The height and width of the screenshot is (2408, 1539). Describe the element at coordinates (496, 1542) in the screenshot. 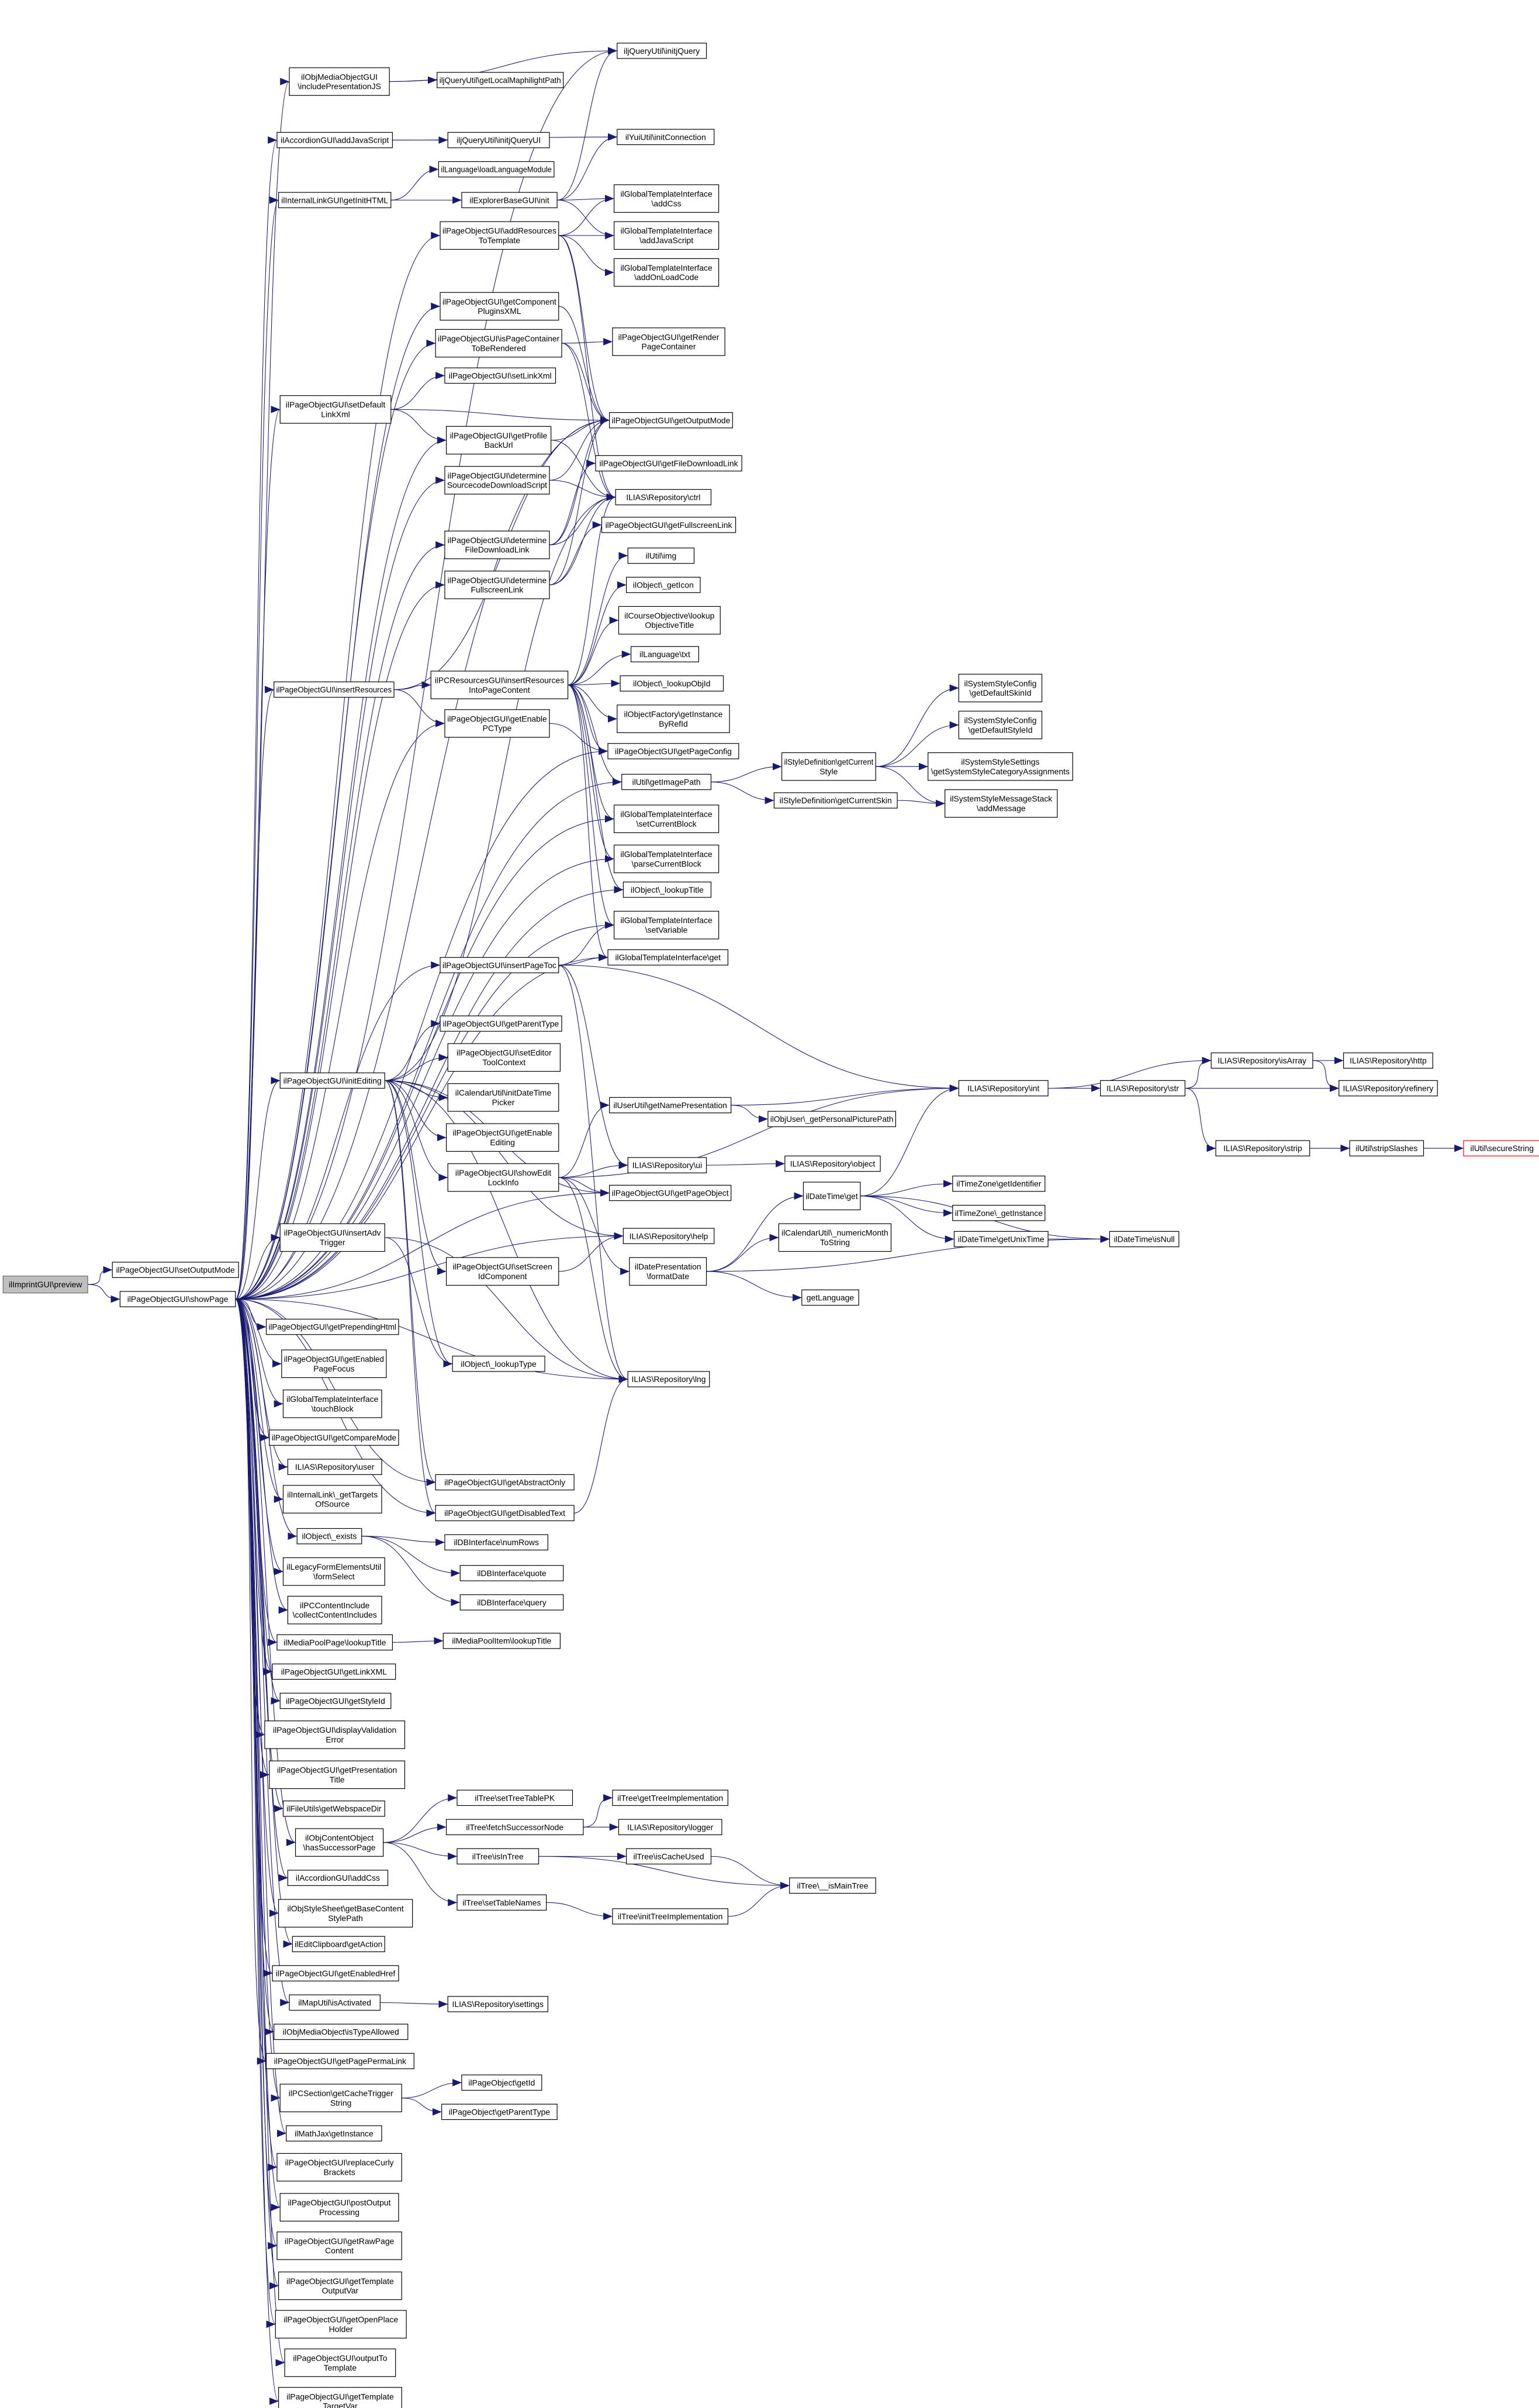

I see `graph-node-numRows: ilDBInterface\numRows` at that location.